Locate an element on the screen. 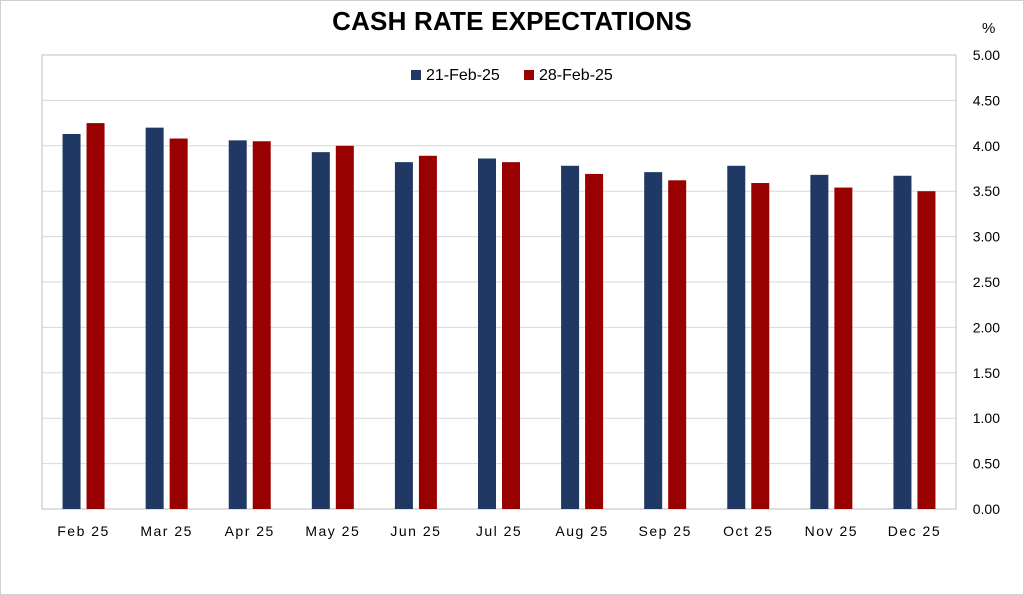 The image size is (1024, 595). x-tick-label: Nov 25 is located at coordinates (831, 531).